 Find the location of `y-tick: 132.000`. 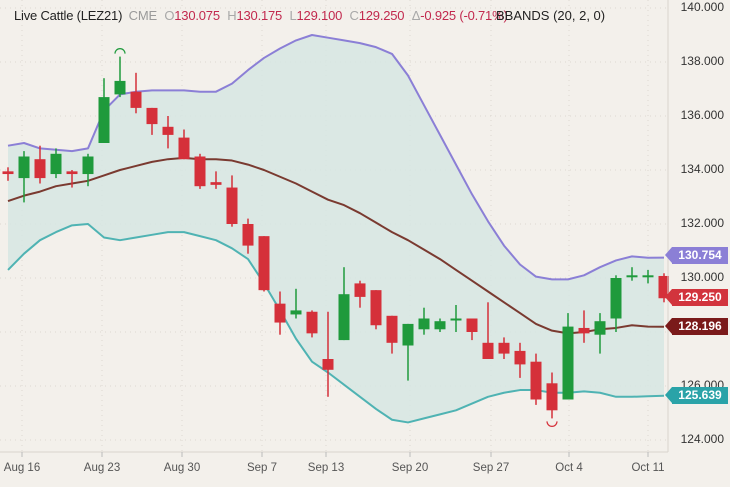

y-tick: 132.000 is located at coordinates (702, 223).